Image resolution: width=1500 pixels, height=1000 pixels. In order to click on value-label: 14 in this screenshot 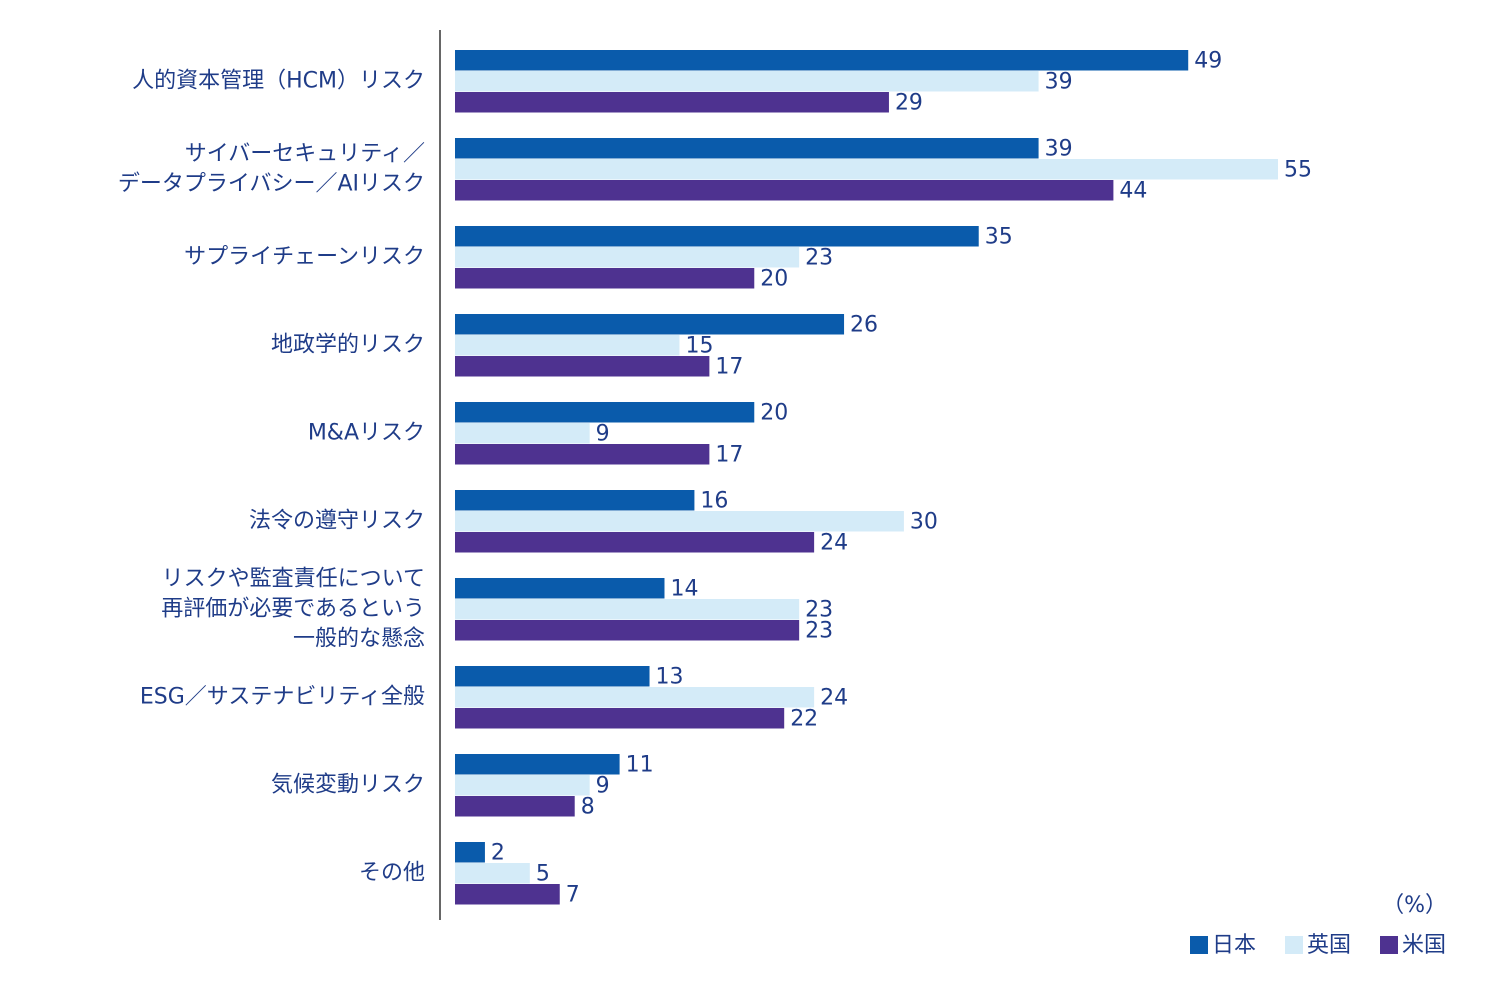, I will do `click(684, 589)`.